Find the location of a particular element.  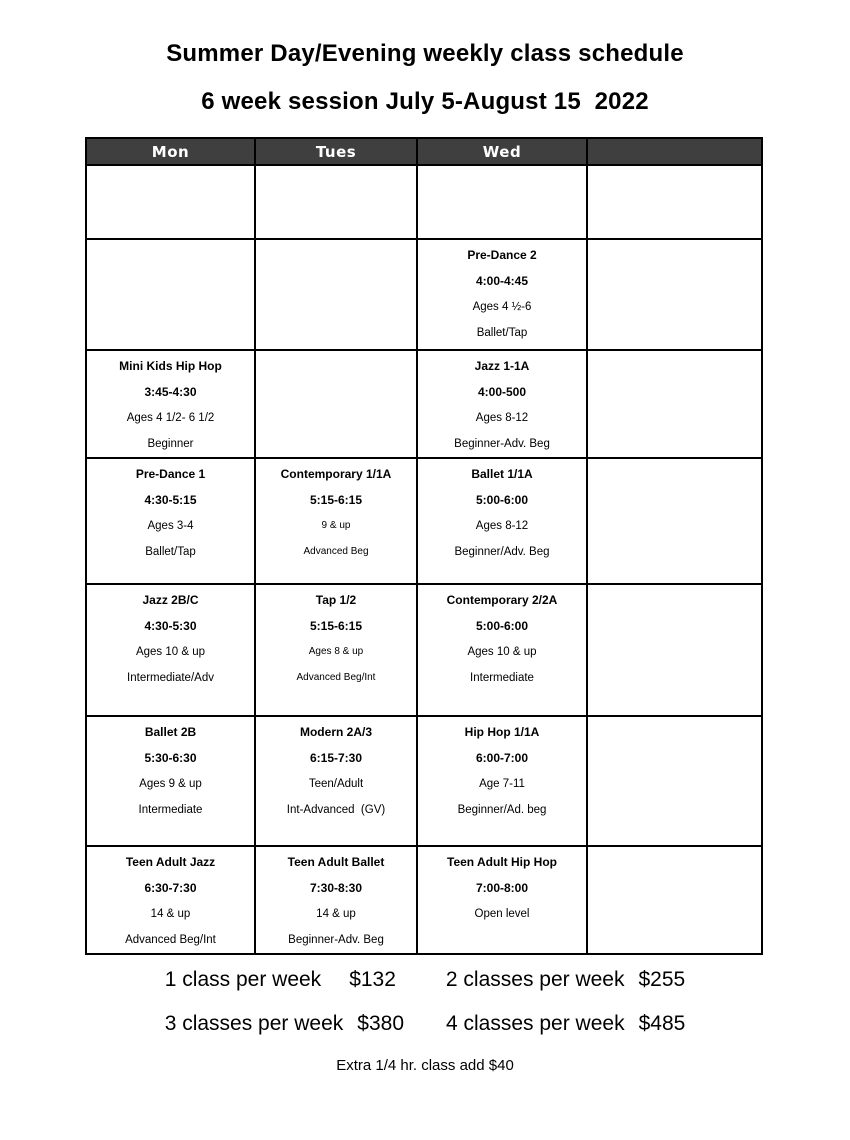

class-level: Intermediate/Adv is located at coordinates (170, 678).